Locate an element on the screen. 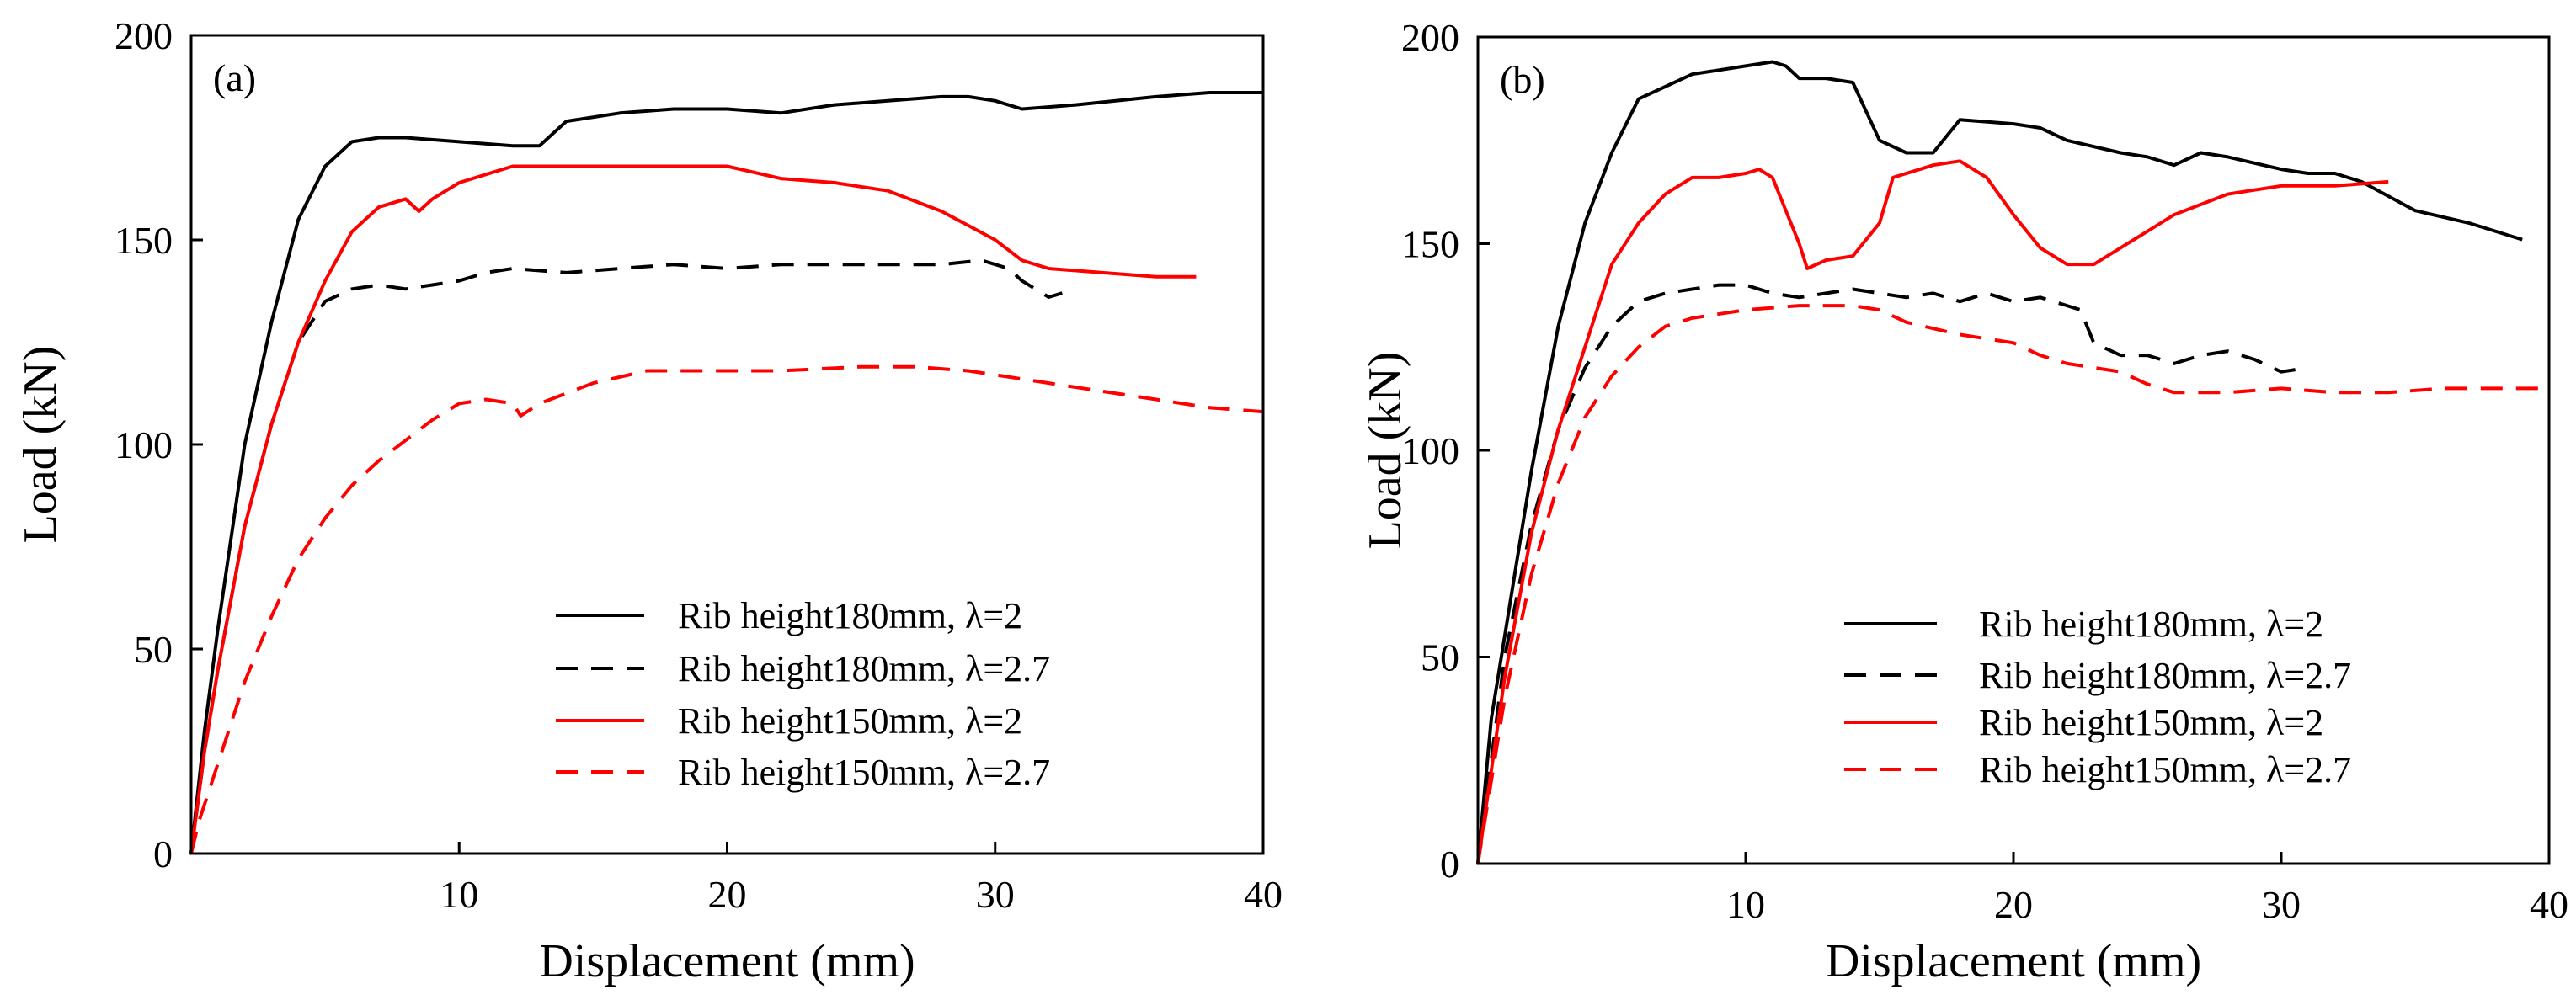 This screenshot has width=2576, height=1000. panel-label: (b) is located at coordinates (1522, 79).